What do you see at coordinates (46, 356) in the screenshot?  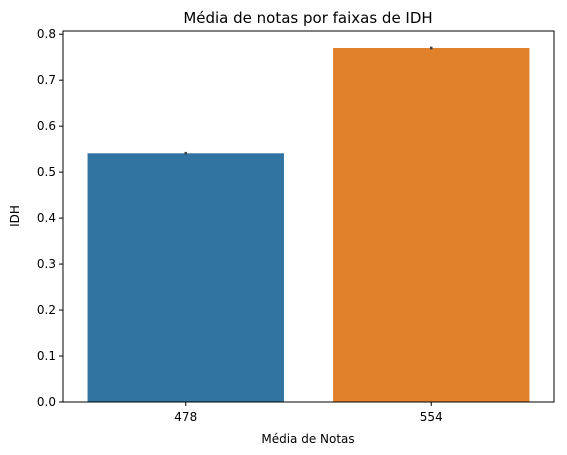 I see `y-tick-label: 0.1` at bounding box center [46, 356].